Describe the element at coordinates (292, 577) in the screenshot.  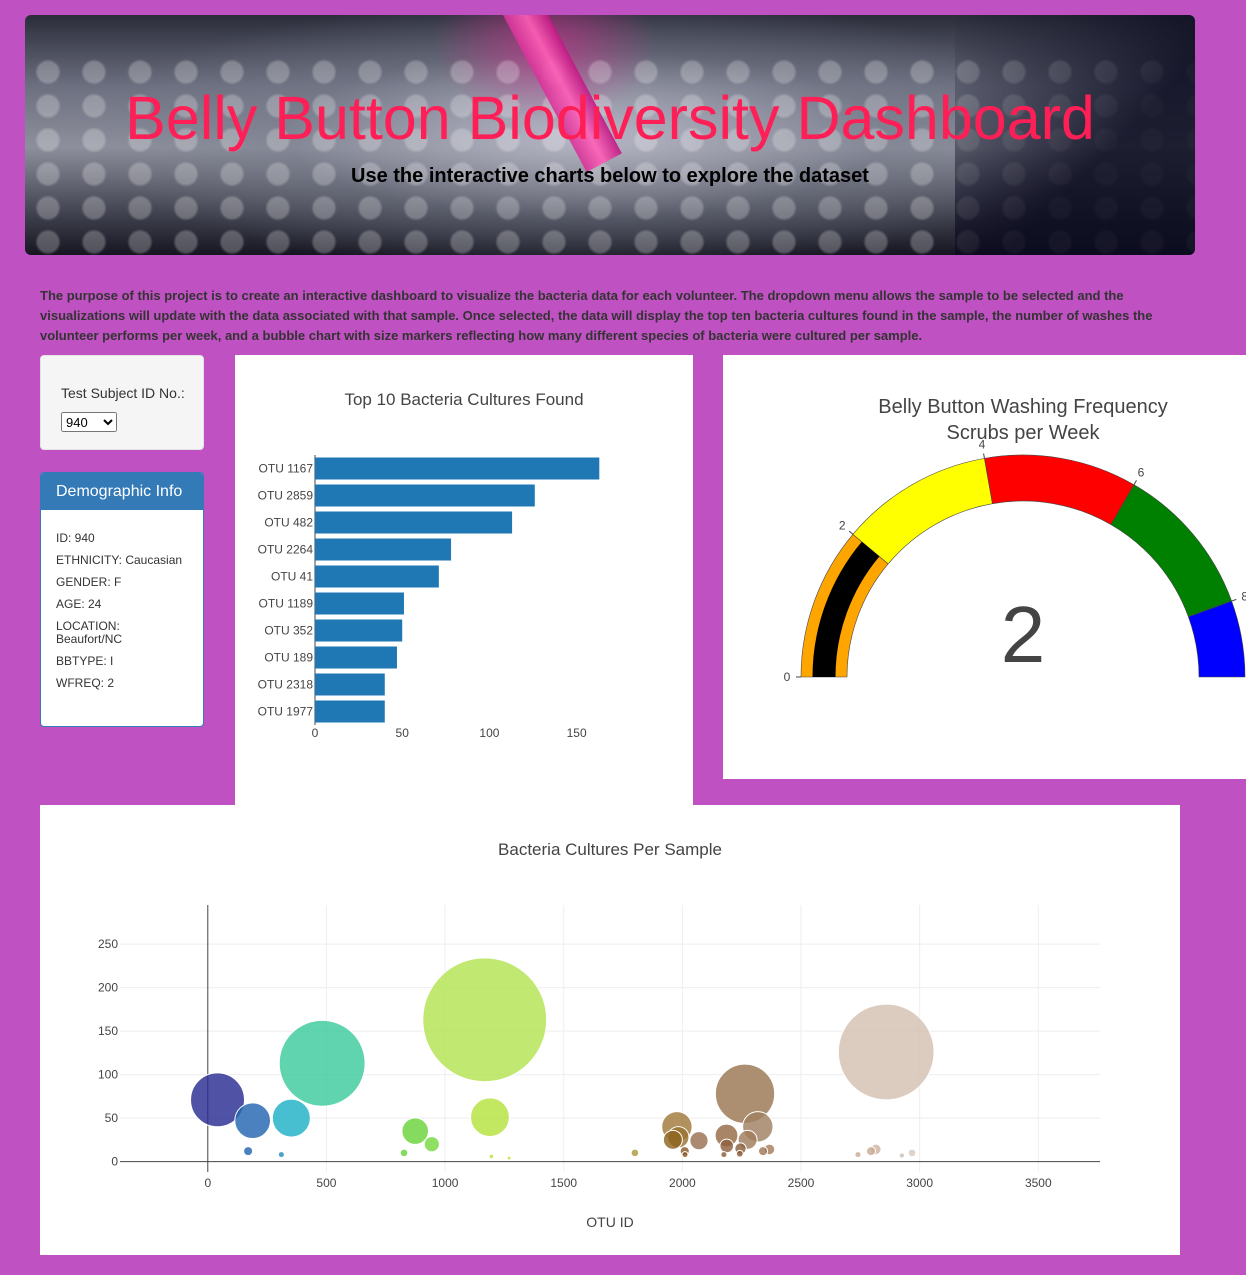
I see `bar-category-label: OTU 41` at that location.